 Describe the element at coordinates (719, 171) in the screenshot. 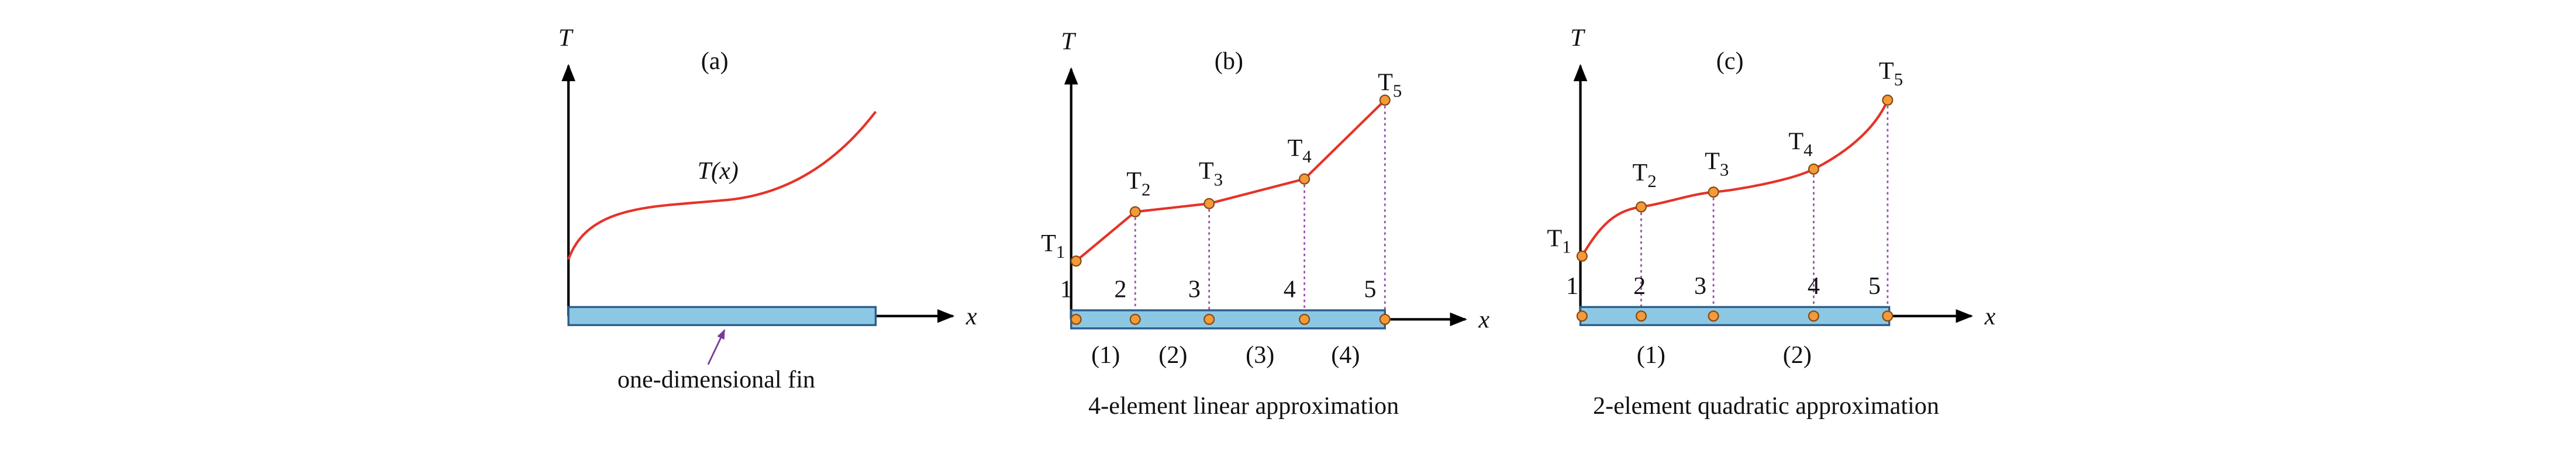

I see `curve-label: T(x)` at that location.